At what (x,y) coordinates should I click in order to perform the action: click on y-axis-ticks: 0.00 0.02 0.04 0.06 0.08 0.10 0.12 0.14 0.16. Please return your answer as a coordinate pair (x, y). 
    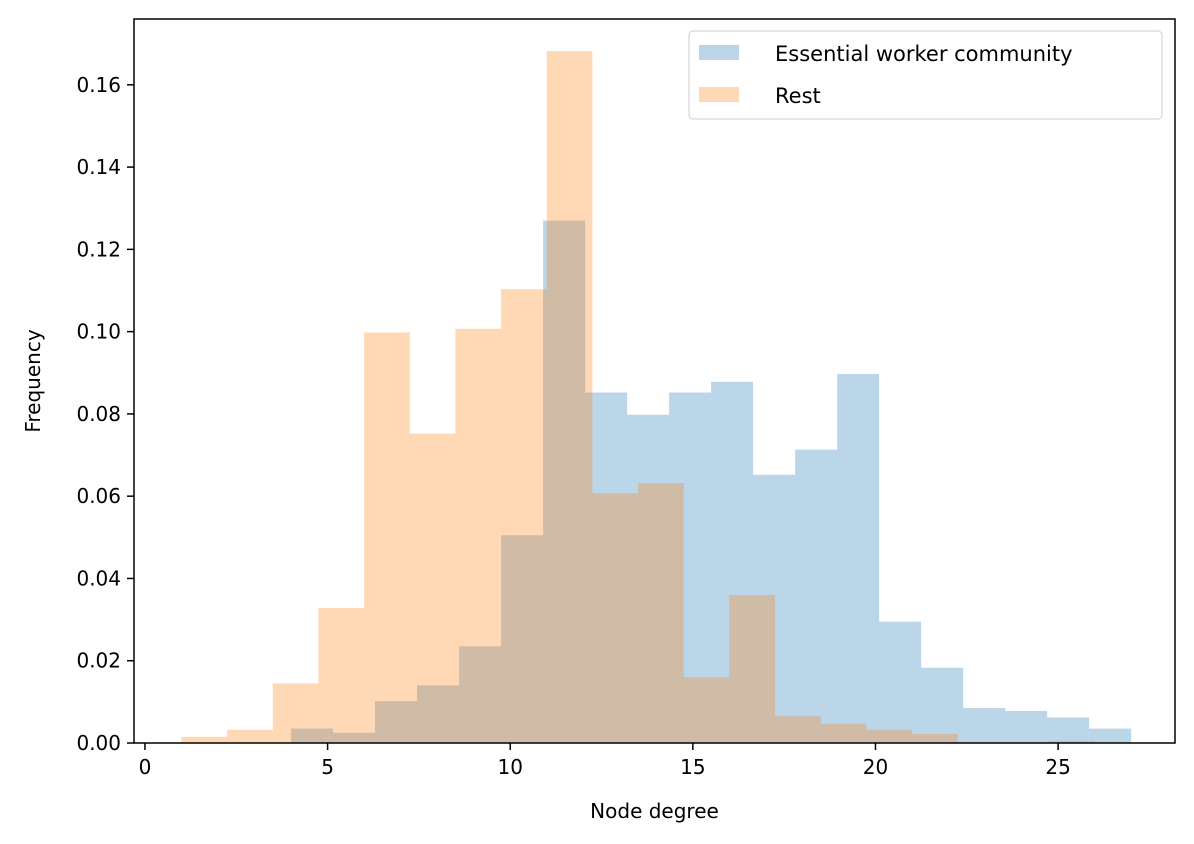
    Looking at the image, I should click on (105, 414).